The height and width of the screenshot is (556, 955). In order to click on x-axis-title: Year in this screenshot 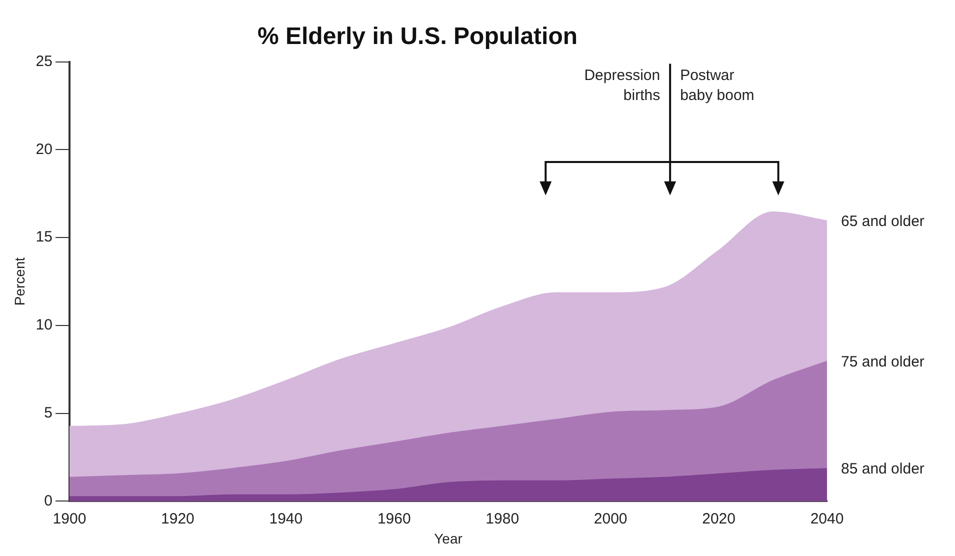, I will do `click(448, 538)`.